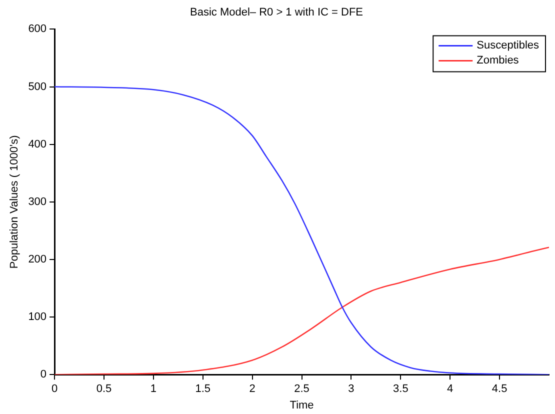 This screenshot has width=555, height=414. What do you see at coordinates (37, 202) in the screenshot?
I see `y-tick-label: 300` at bounding box center [37, 202].